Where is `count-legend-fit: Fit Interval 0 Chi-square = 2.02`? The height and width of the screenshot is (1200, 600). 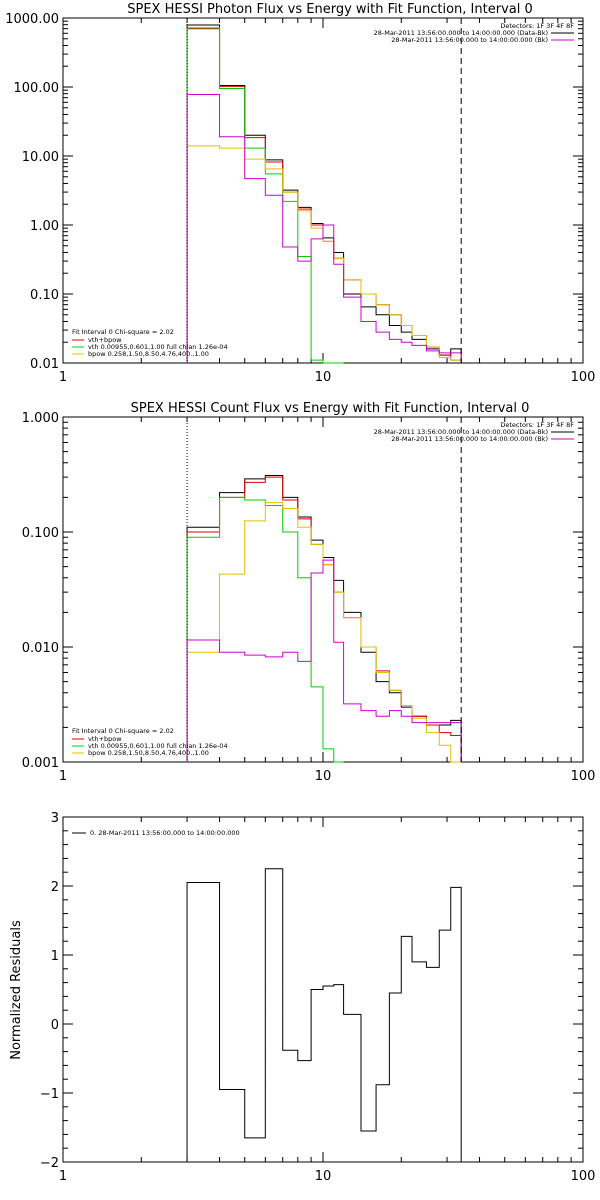
count-legend-fit: Fit Interval 0 Chi-square = 2.02 is located at coordinates (123, 731).